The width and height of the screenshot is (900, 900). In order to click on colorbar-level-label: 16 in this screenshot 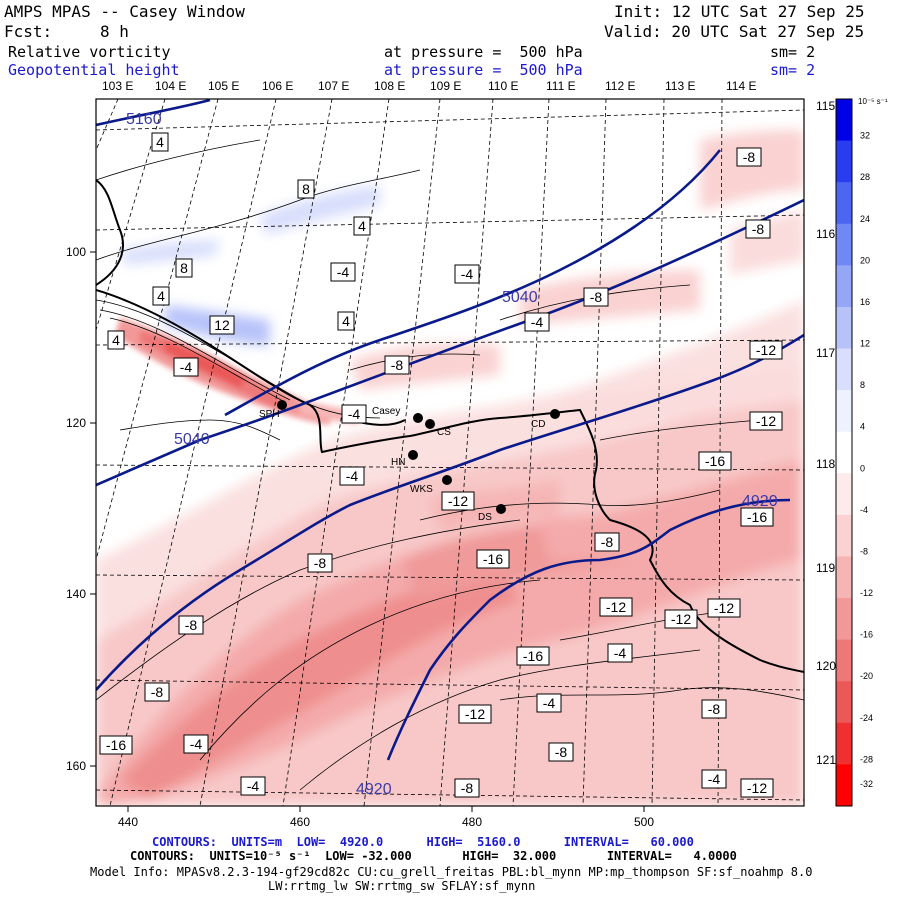, I will do `click(865, 302)`.